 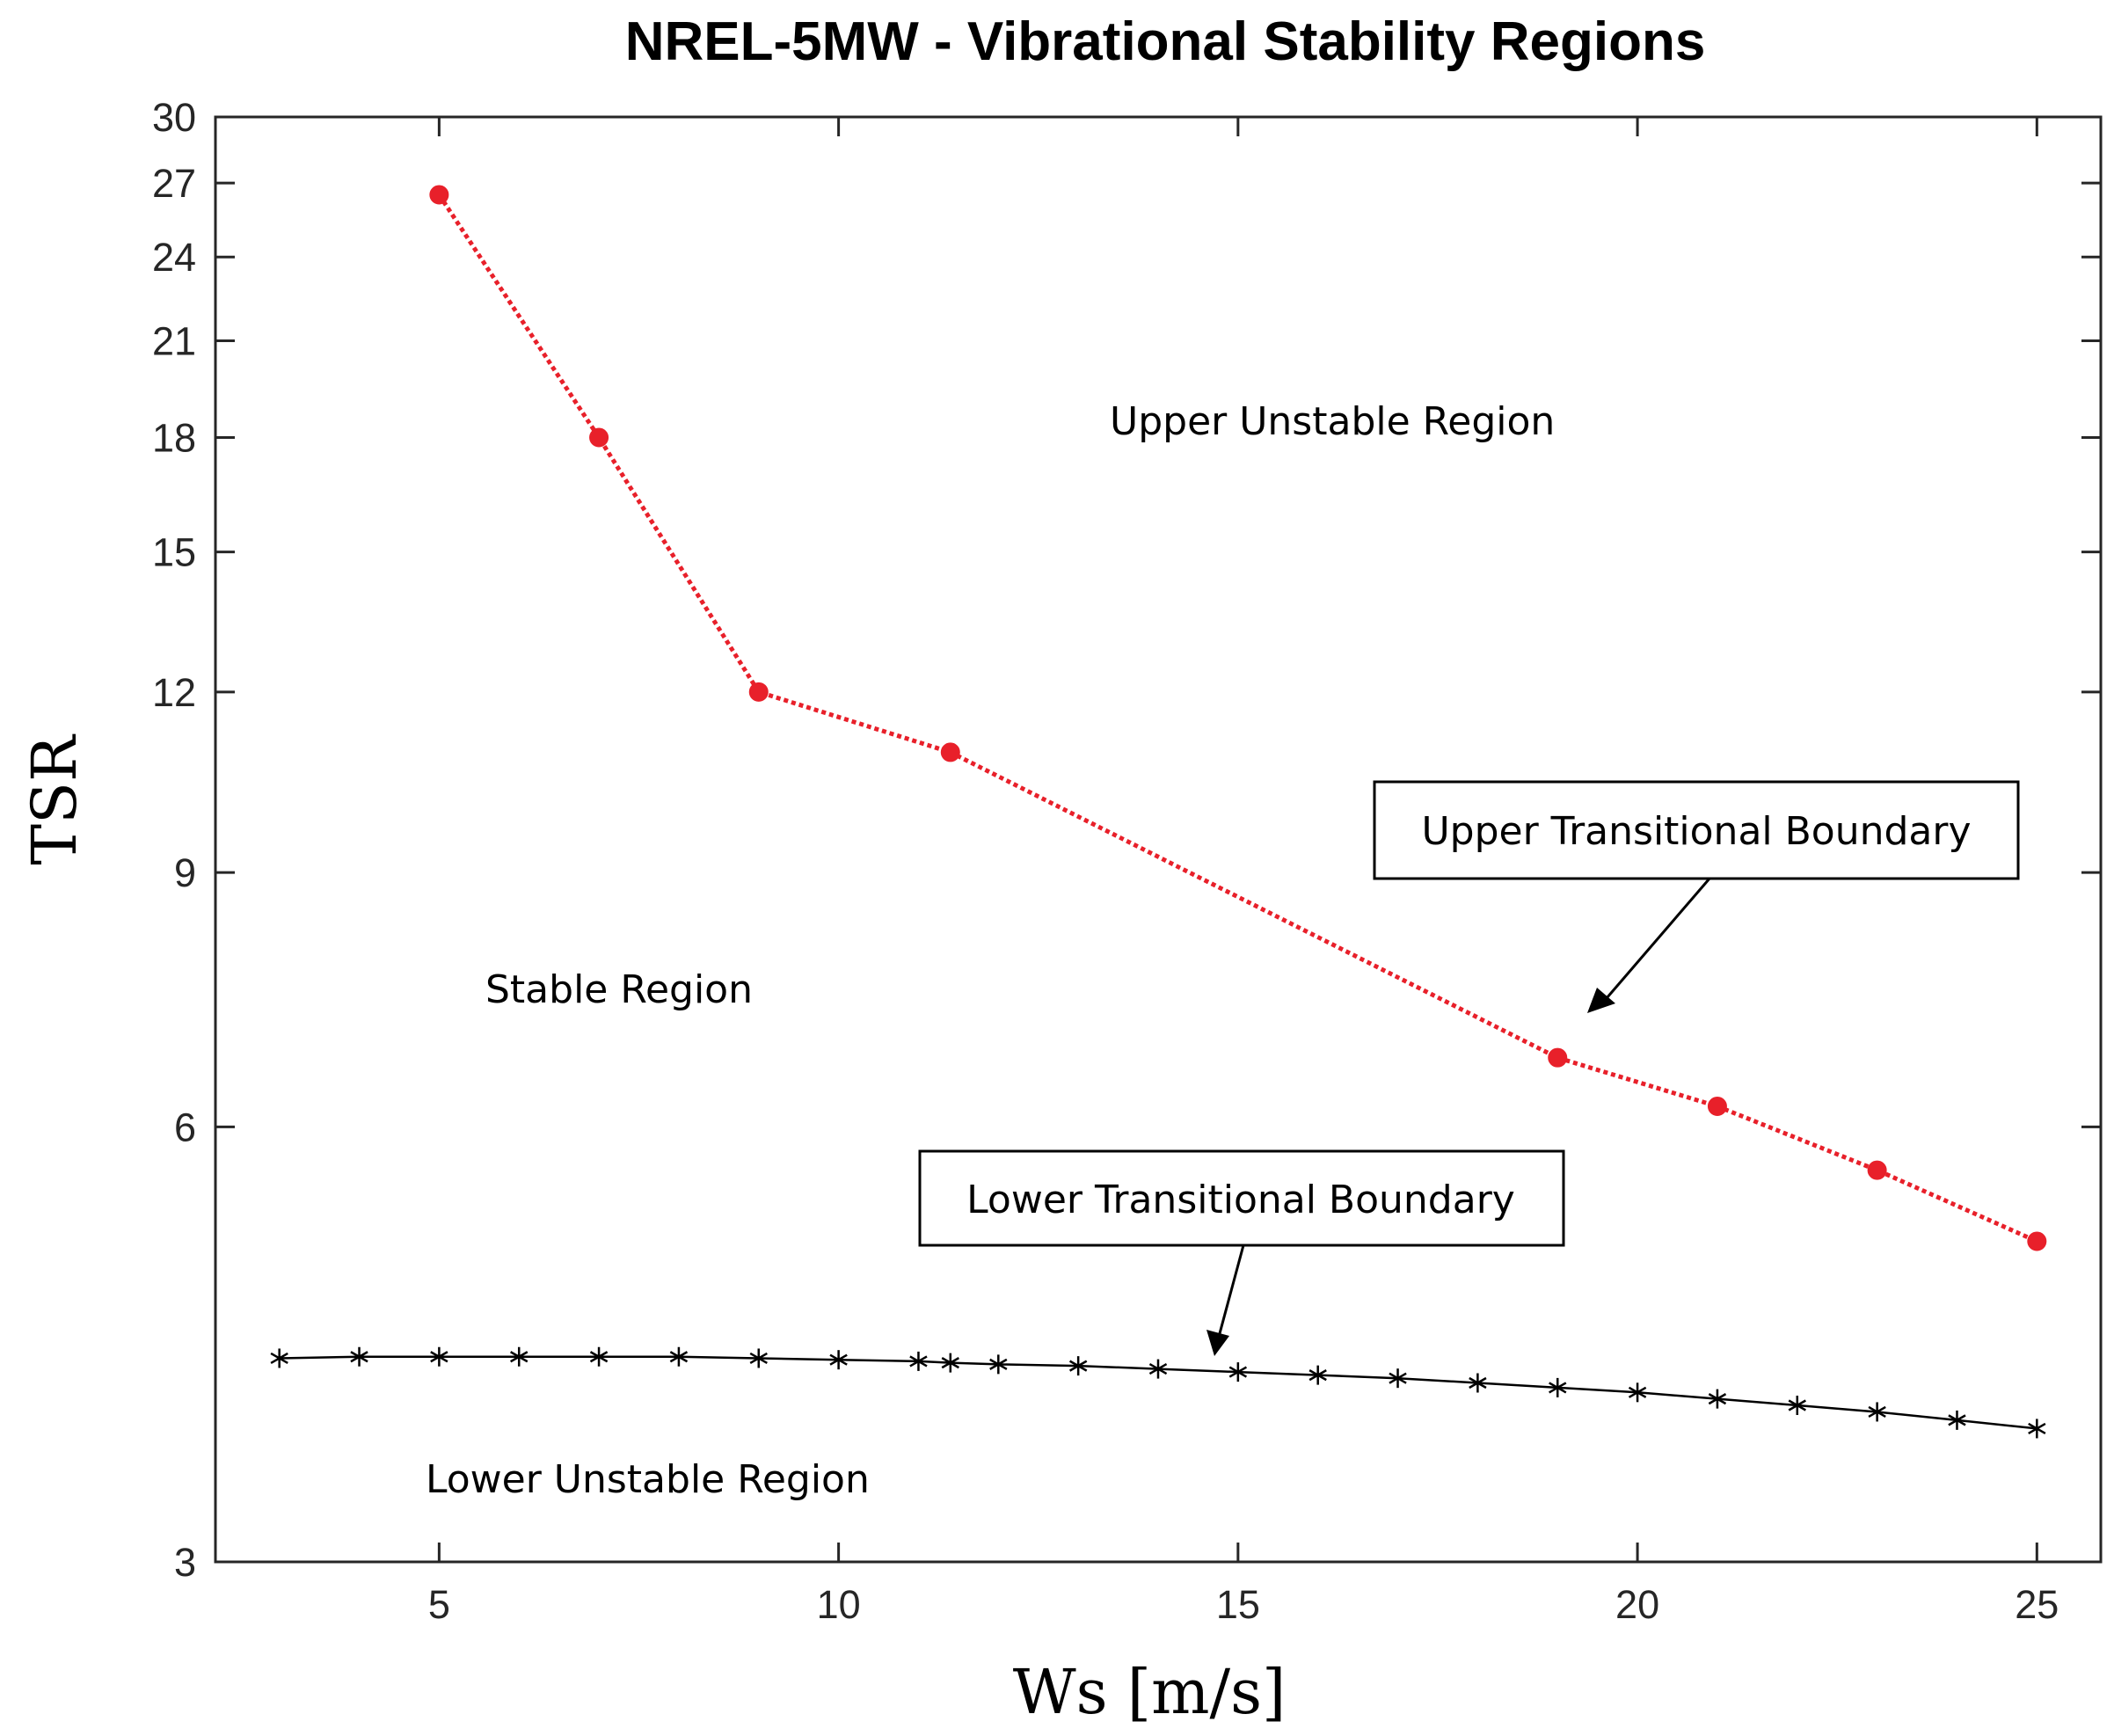 I want to click on lower-boundary-arrow-shaft, so click(x=1231, y=1291).